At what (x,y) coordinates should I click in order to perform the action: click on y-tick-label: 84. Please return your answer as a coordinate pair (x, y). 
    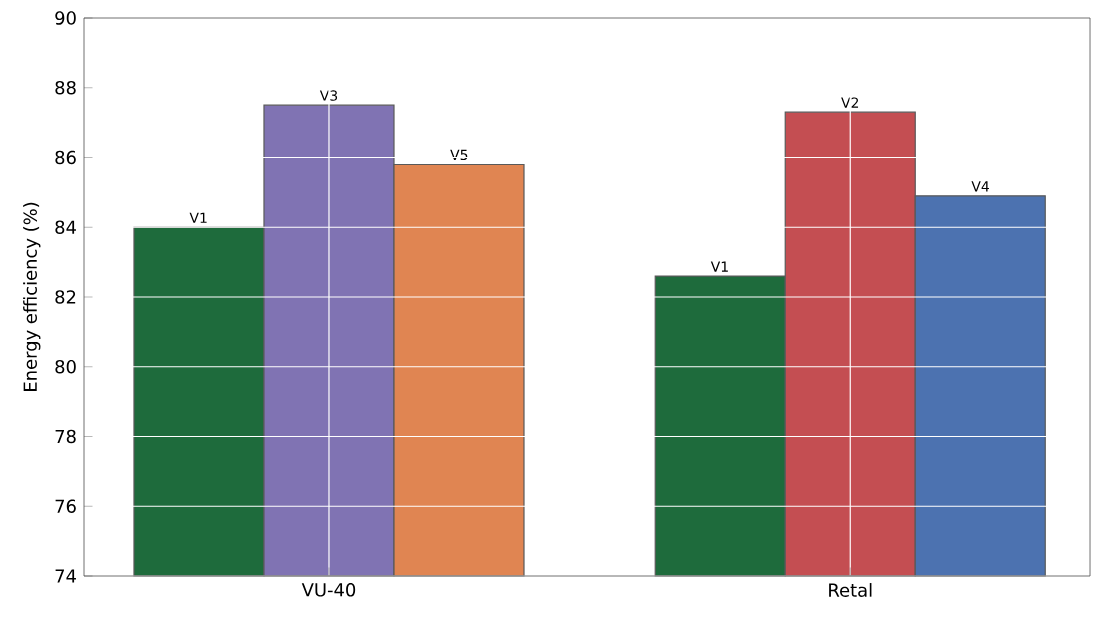
    Looking at the image, I should click on (65, 227).